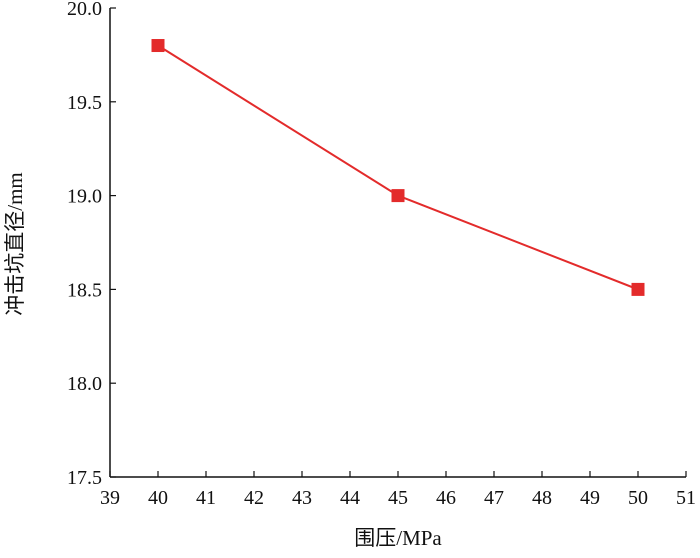  I want to click on x-tick-label: 47, so click(494, 498).